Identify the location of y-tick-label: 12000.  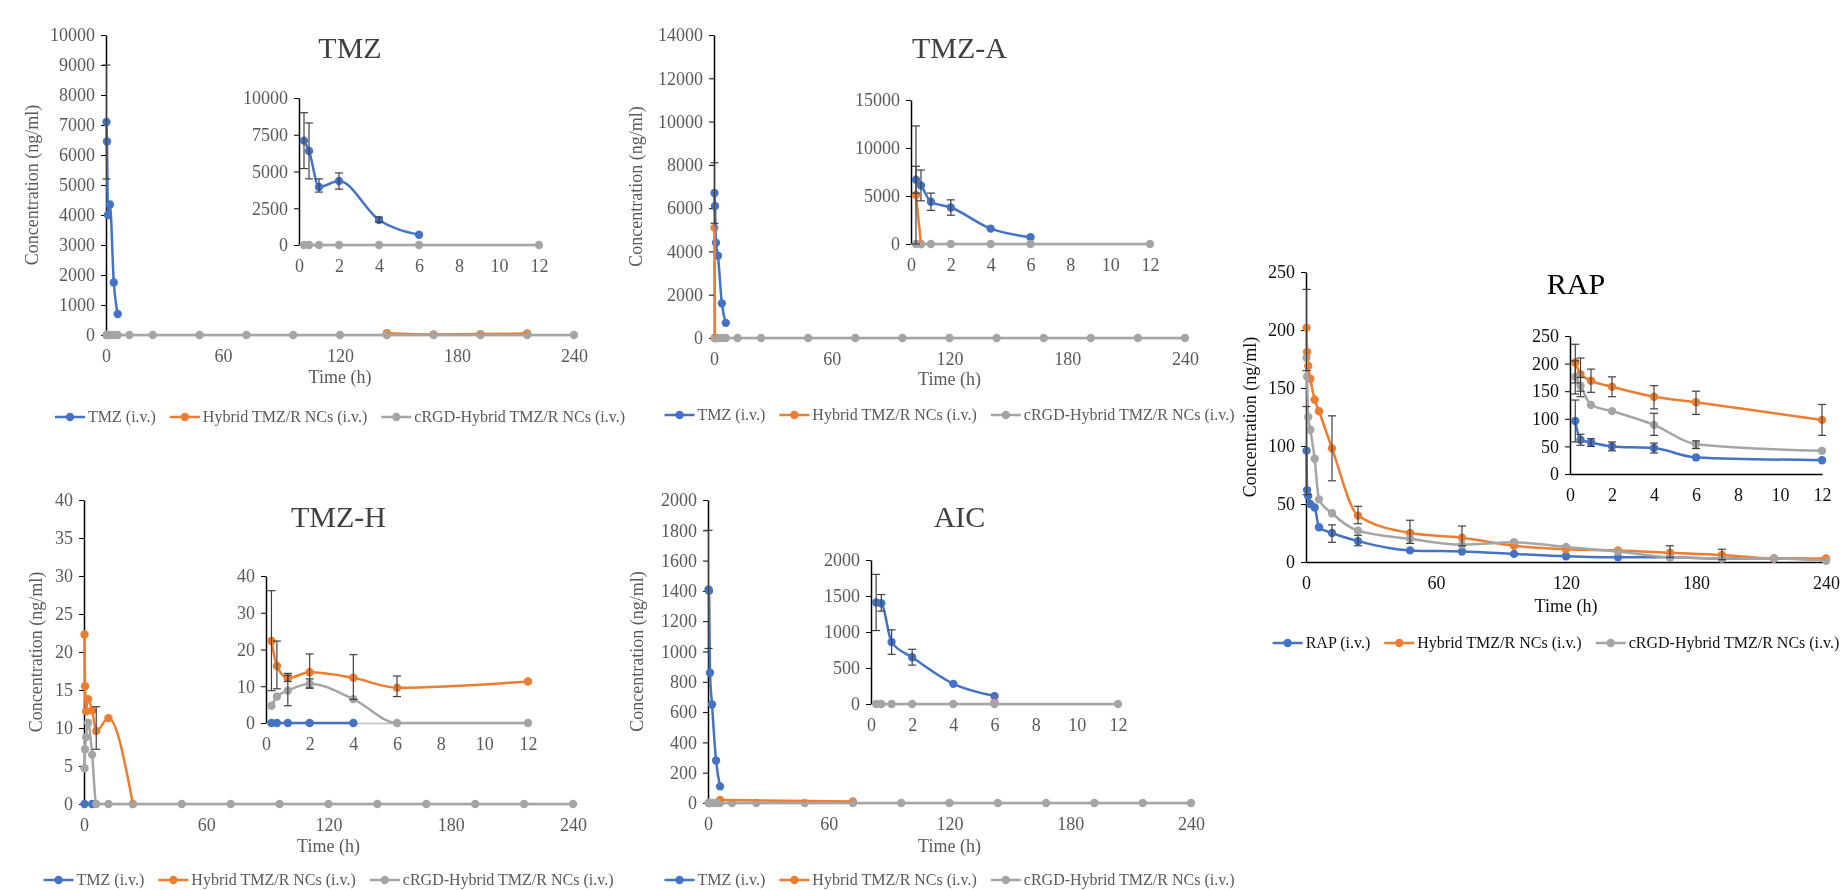
(680, 78).